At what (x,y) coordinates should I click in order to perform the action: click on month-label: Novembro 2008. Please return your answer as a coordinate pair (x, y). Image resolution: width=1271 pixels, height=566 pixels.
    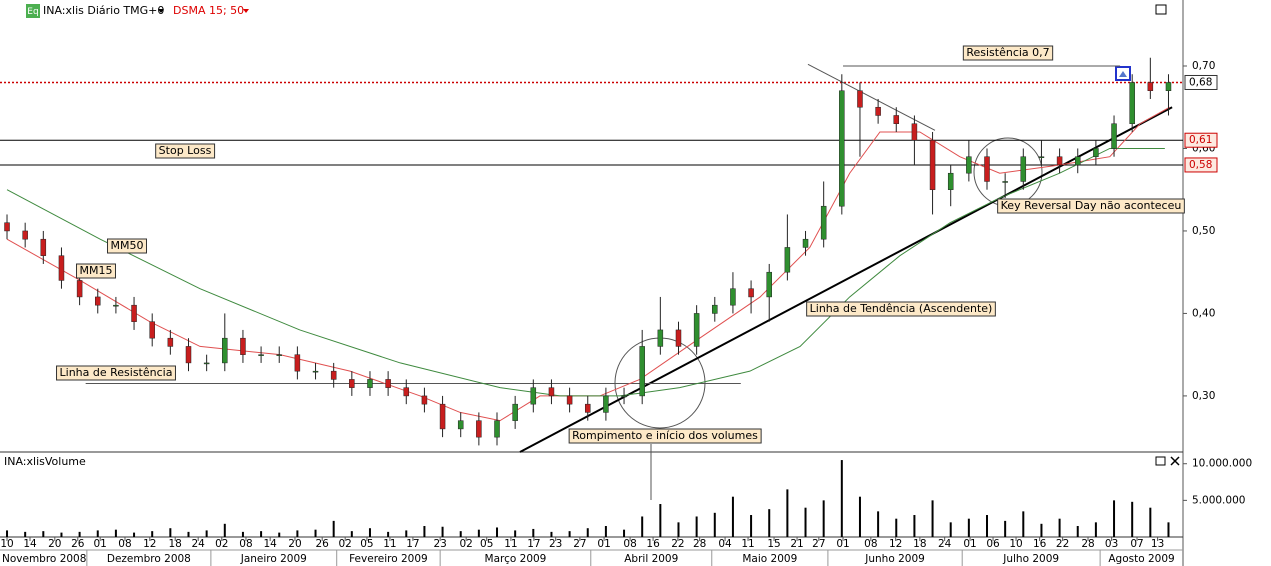
    Looking at the image, I should click on (44, 559).